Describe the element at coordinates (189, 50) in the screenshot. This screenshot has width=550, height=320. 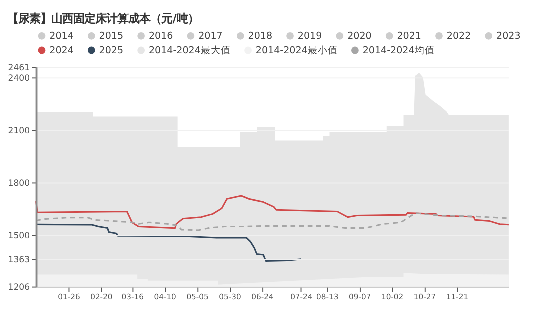
I see `legend-label: 2014-2024最大值` at that location.